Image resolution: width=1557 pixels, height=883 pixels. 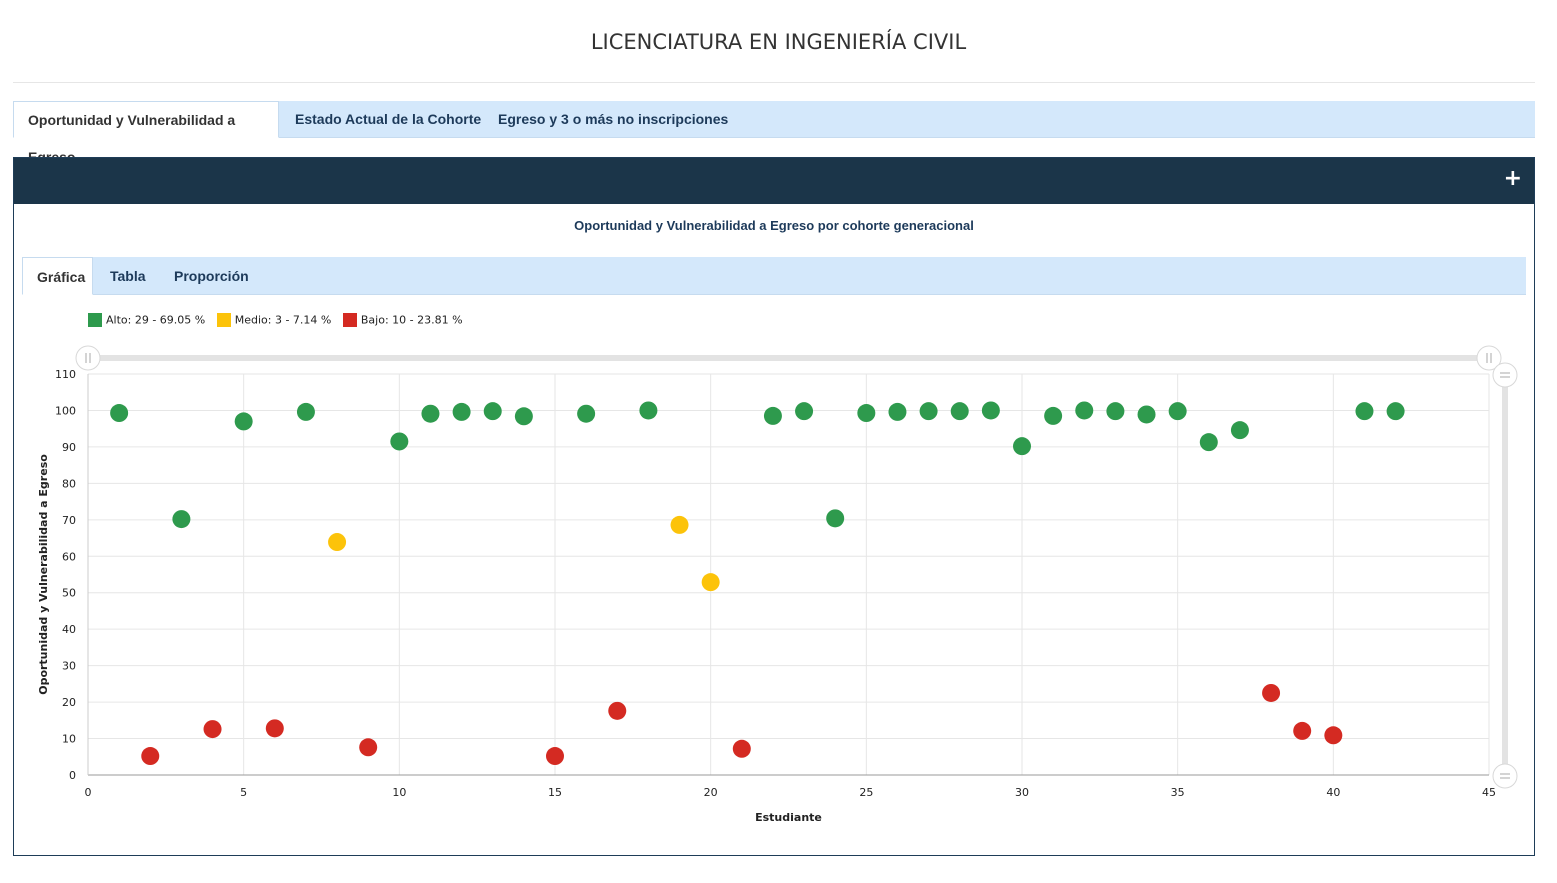 What do you see at coordinates (1512, 178) in the screenshot?
I see `plus-icon: +` at bounding box center [1512, 178].